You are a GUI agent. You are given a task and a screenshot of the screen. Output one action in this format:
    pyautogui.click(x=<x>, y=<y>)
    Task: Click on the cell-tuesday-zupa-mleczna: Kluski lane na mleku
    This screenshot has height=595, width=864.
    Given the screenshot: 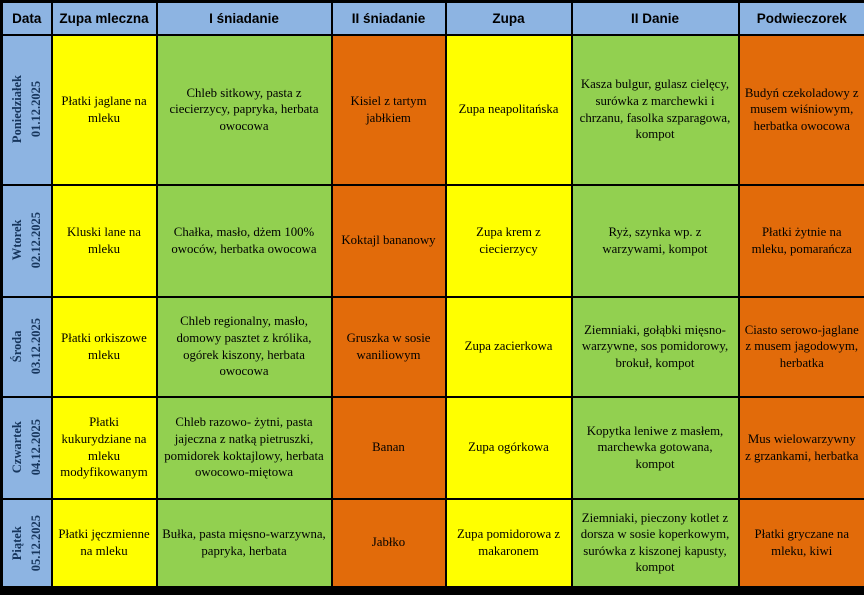 What is the action you would take?
    pyautogui.click(x=104, y=240)
    